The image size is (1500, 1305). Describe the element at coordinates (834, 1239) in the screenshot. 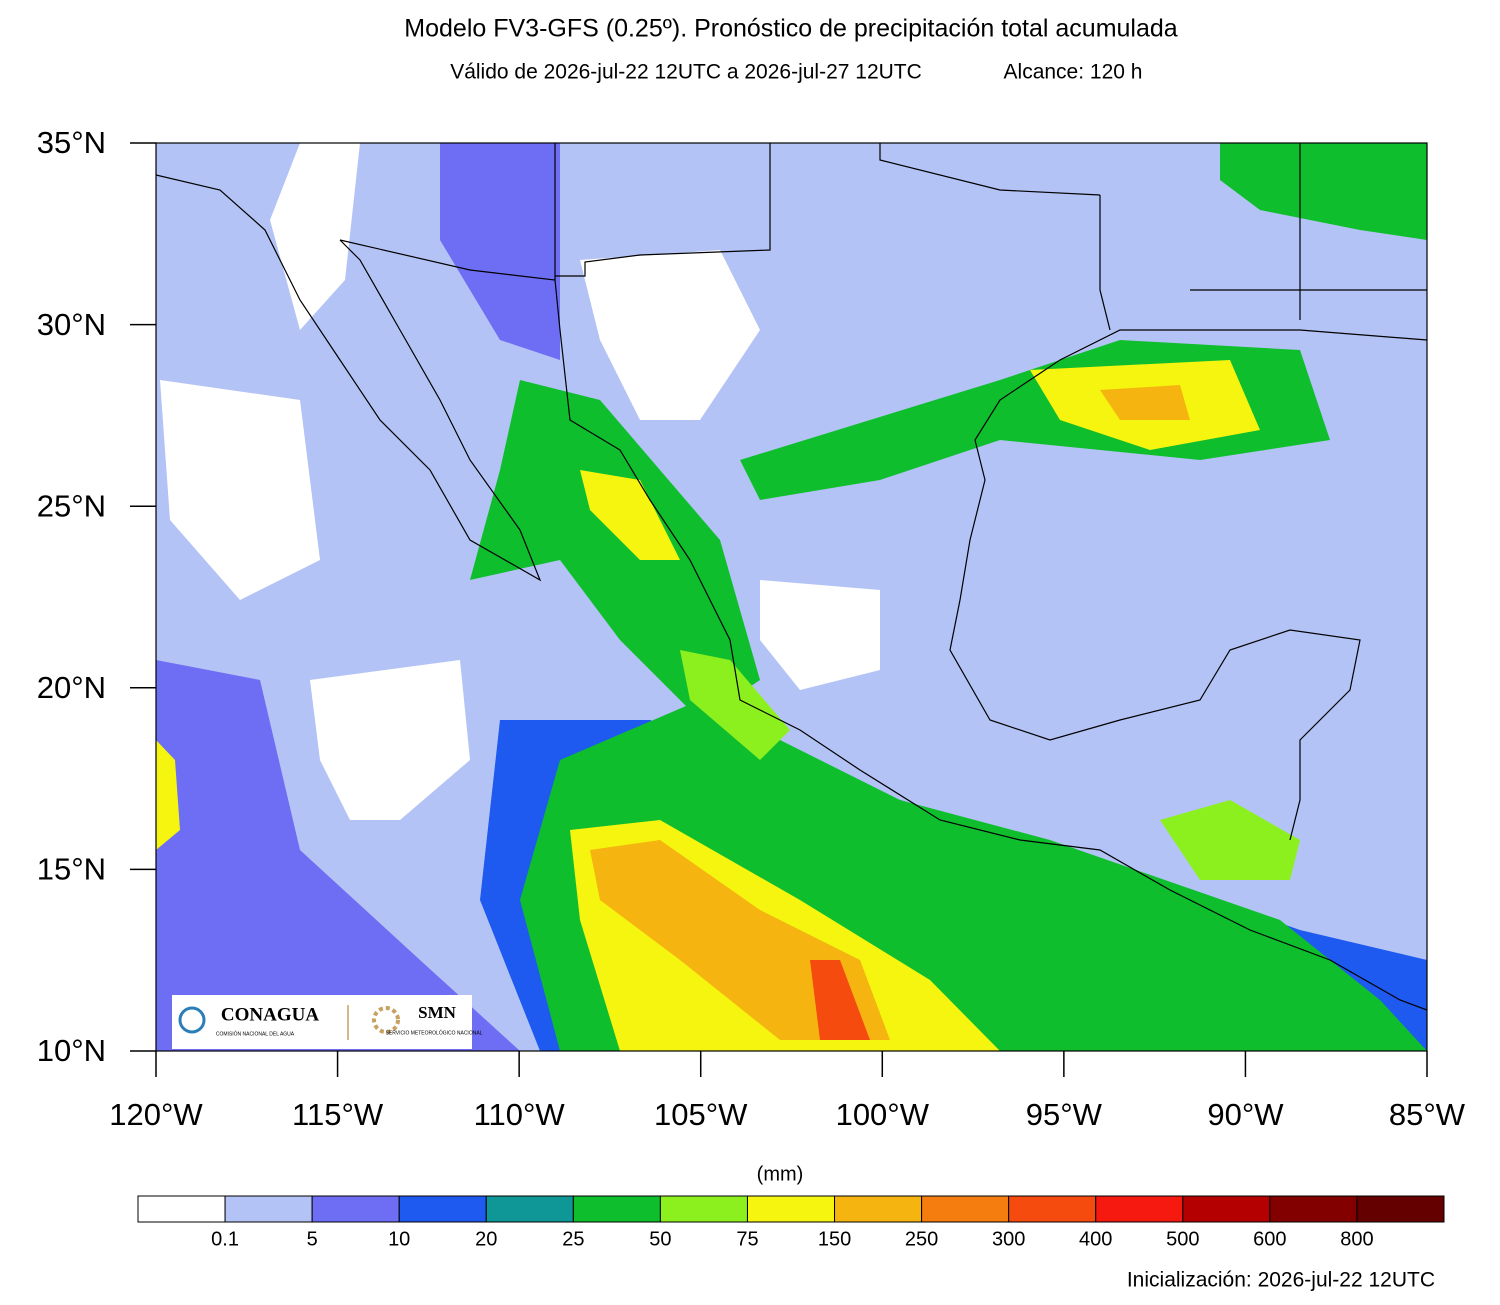

I see `colorbar-label: 150` at that location.